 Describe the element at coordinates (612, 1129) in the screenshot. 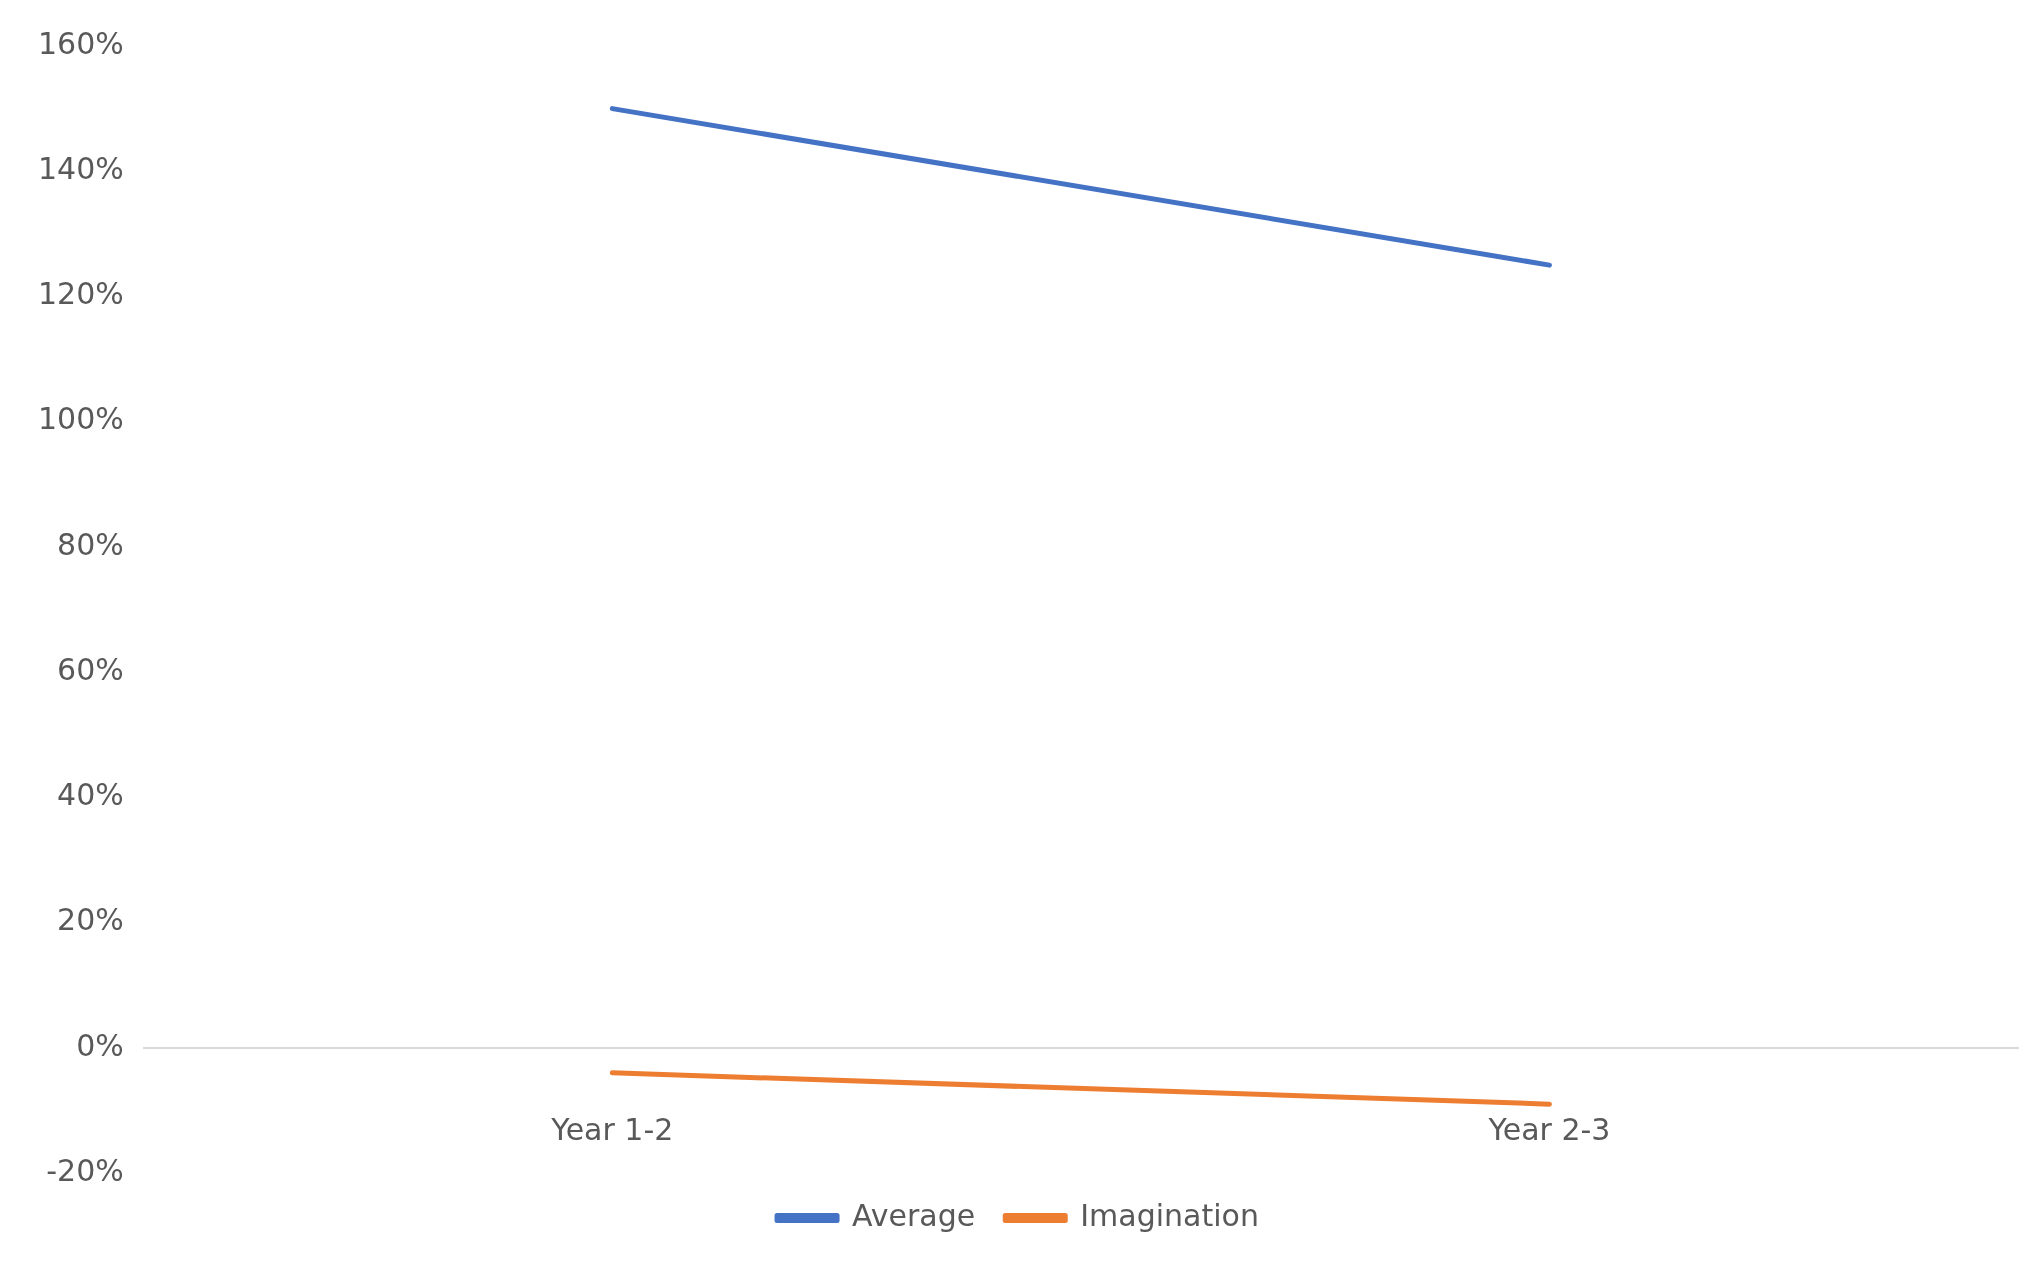

I see `x-tick-label: Year 1-2` at that location.